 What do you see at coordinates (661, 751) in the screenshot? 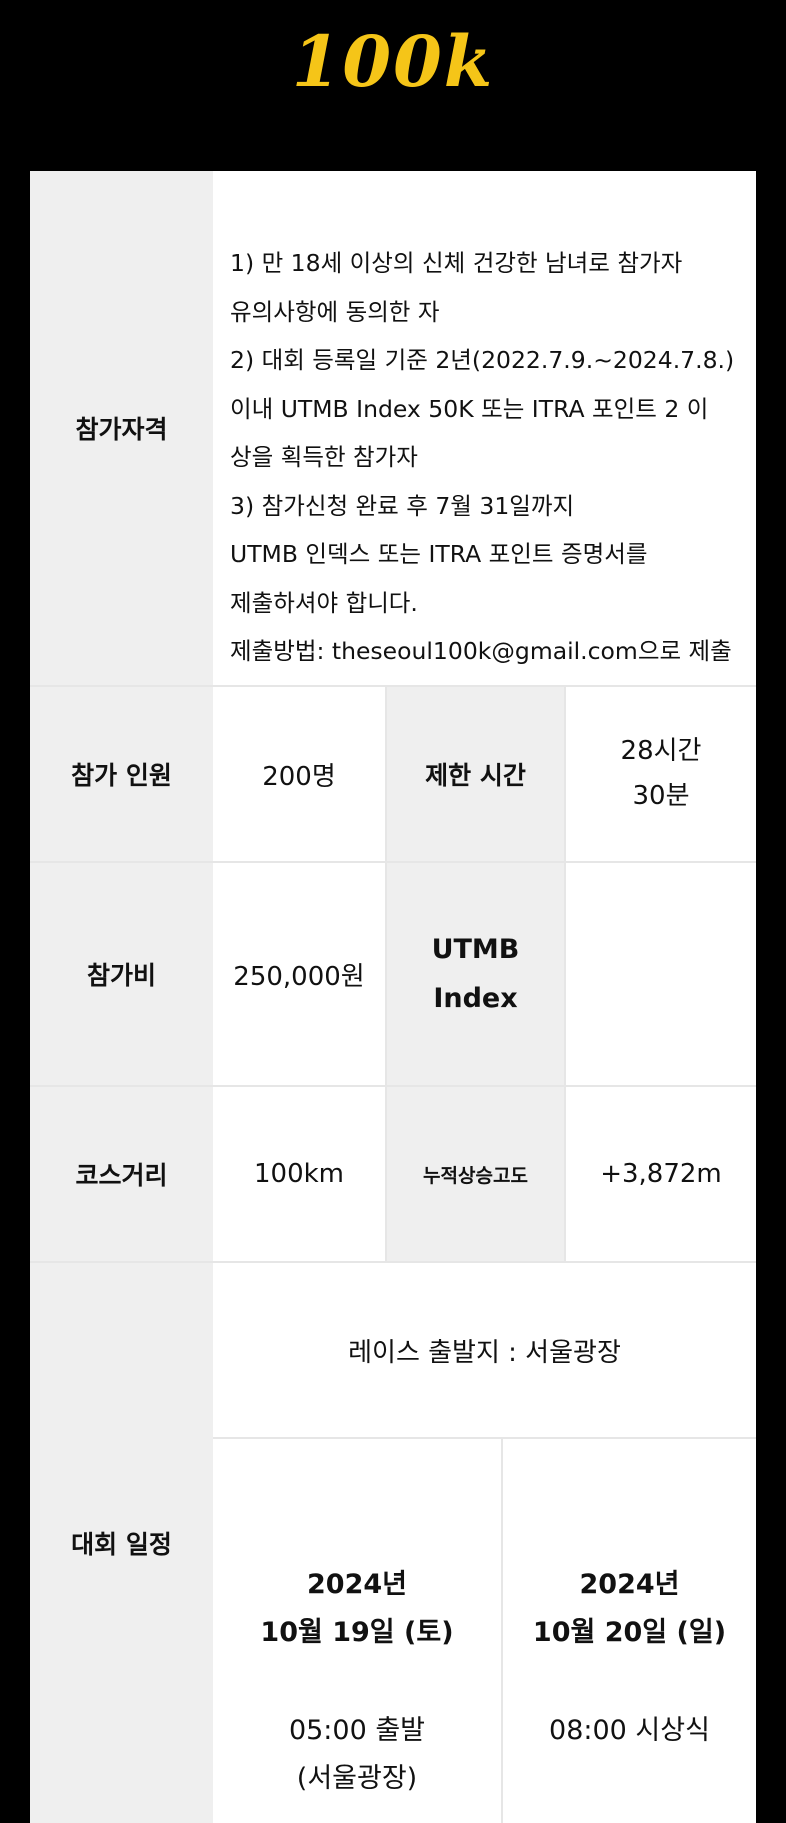
I see `time-limit-hours: 28시간` at bounding box center [661, 751].